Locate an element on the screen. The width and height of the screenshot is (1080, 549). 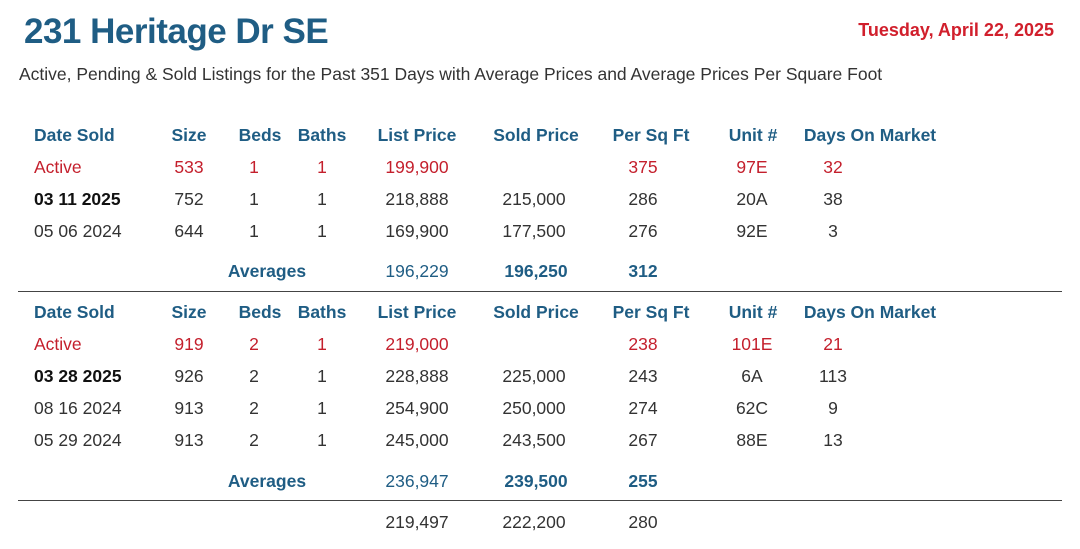
cell-list-price: 169,900 is located at coordinates (417, 231).